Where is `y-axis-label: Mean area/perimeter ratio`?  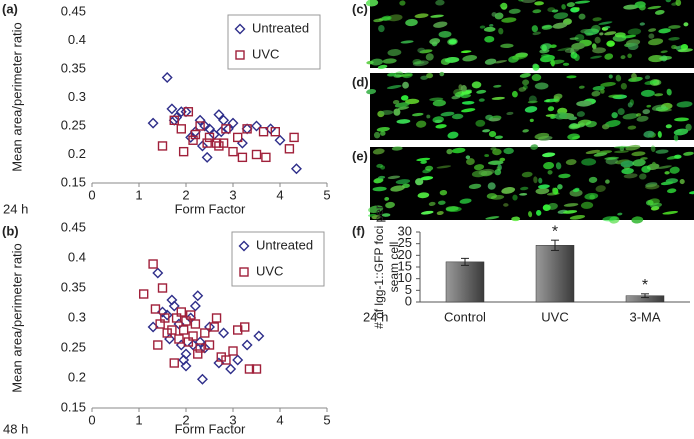 y-axis-label: Mean area/perimeter ratio is located at coordinates (16, 97).